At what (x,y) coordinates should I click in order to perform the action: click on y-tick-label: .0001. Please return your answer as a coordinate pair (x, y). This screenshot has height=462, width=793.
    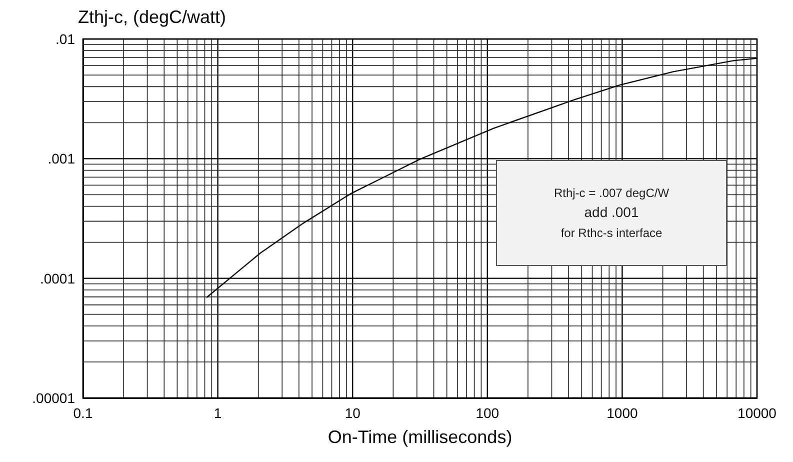
    Looking at the image, I should click on (58, 278).